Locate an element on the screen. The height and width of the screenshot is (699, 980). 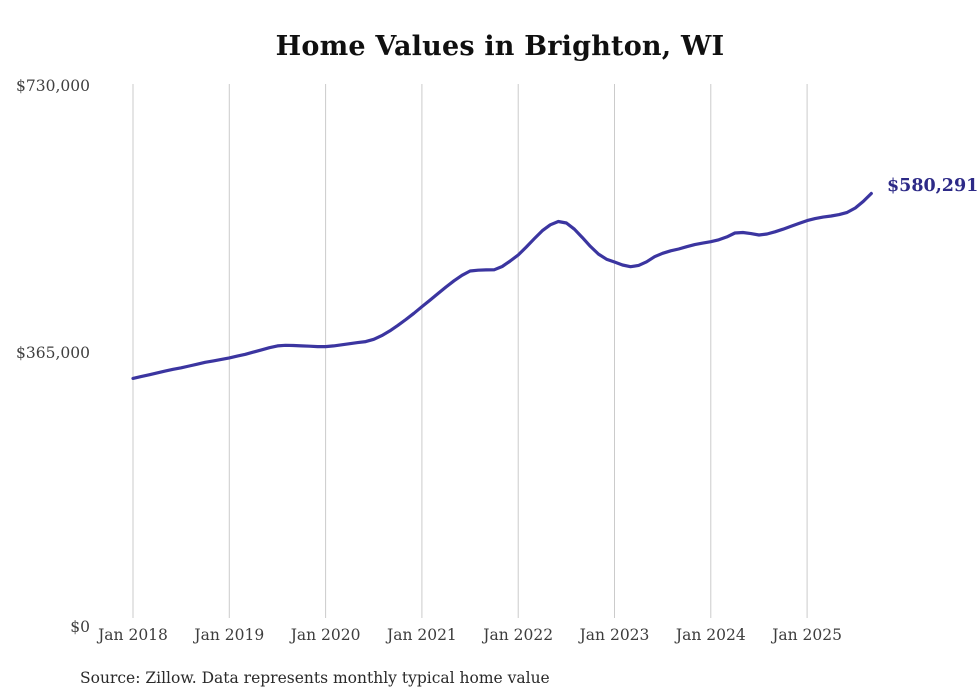
x-tick-jan-2025: Jan 2025 is located at coordinates (807, 635).